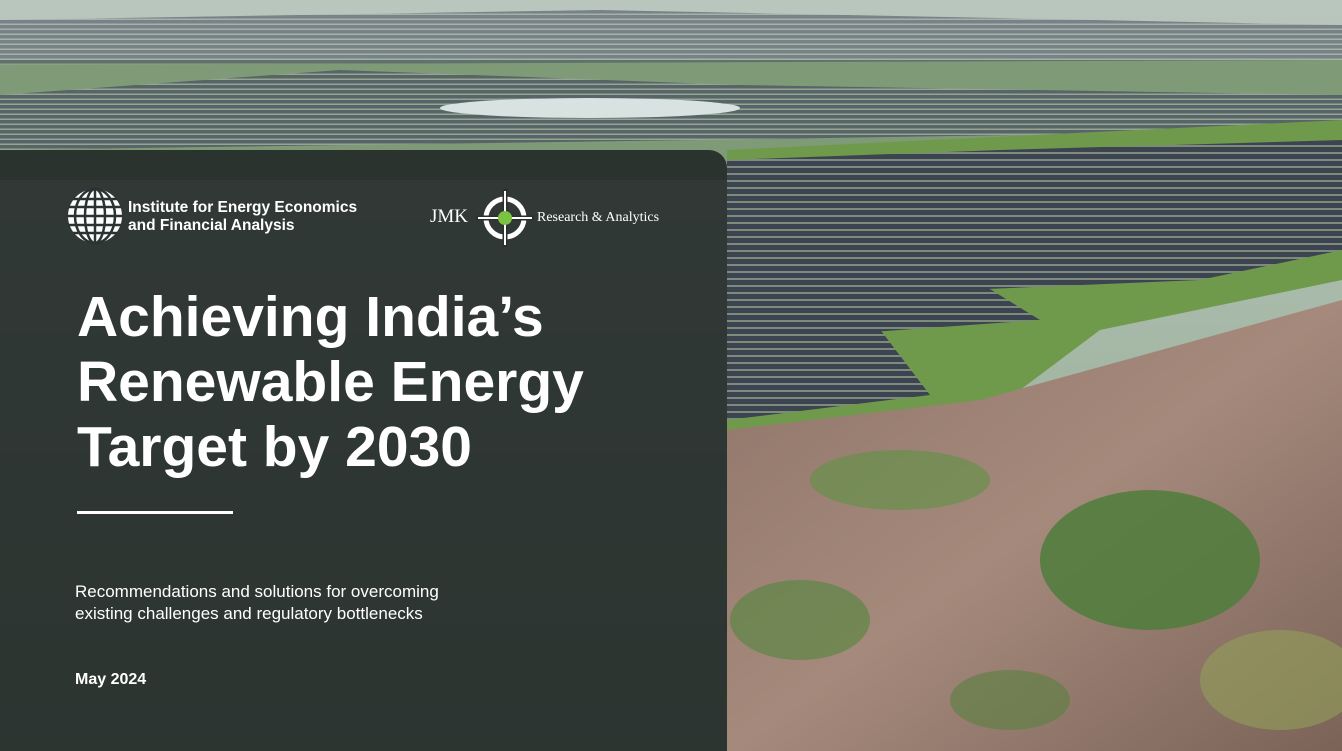 Image resolution: width=1342 pixels, height=751 pixels. I want to click on partner-logo-icon, so click(505, 218).